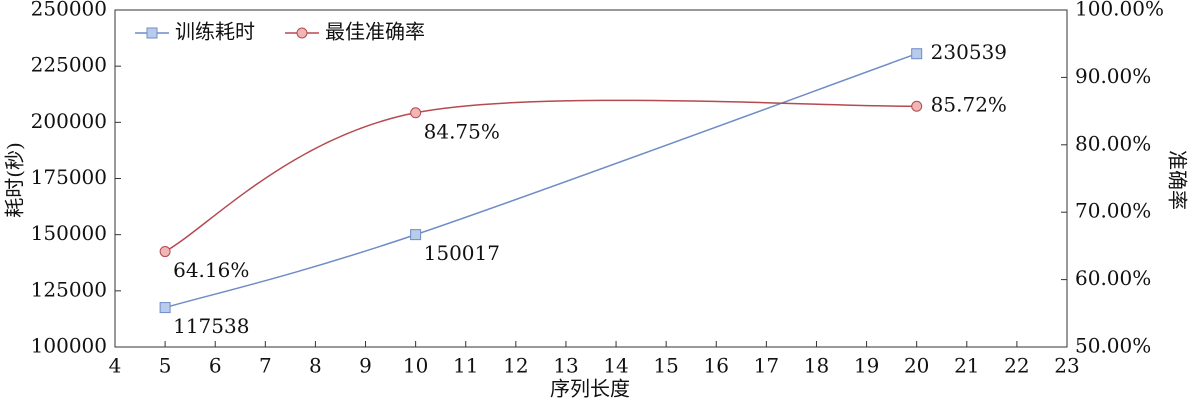 This screenshot has height=407, width=1190. Describe the element at coordinates (866, 366) in the screenshot. I see `x-tick-label: 19` at that location.